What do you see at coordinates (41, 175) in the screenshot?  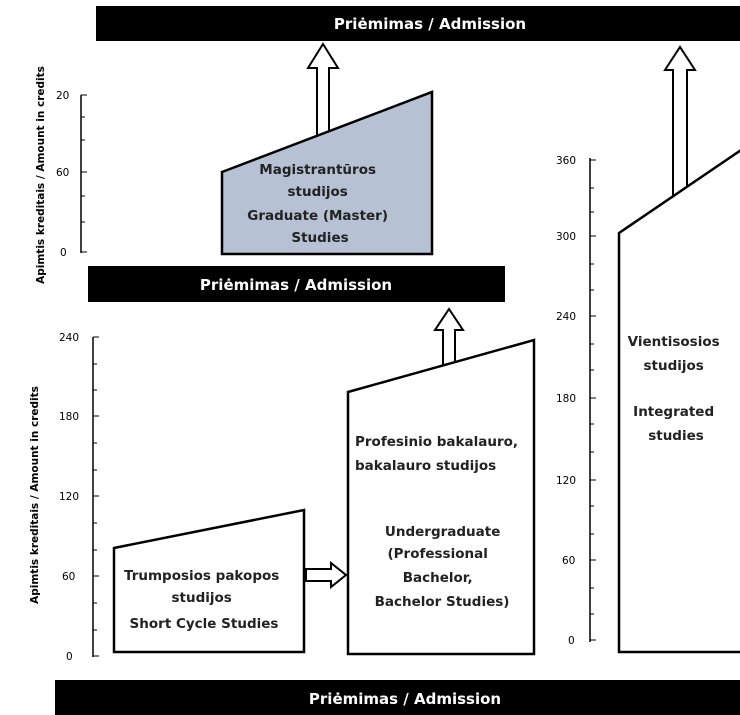 I see `y-axis-label-top: Apimtis kreditais / Amount in credits` at bounding box center [41, 175].